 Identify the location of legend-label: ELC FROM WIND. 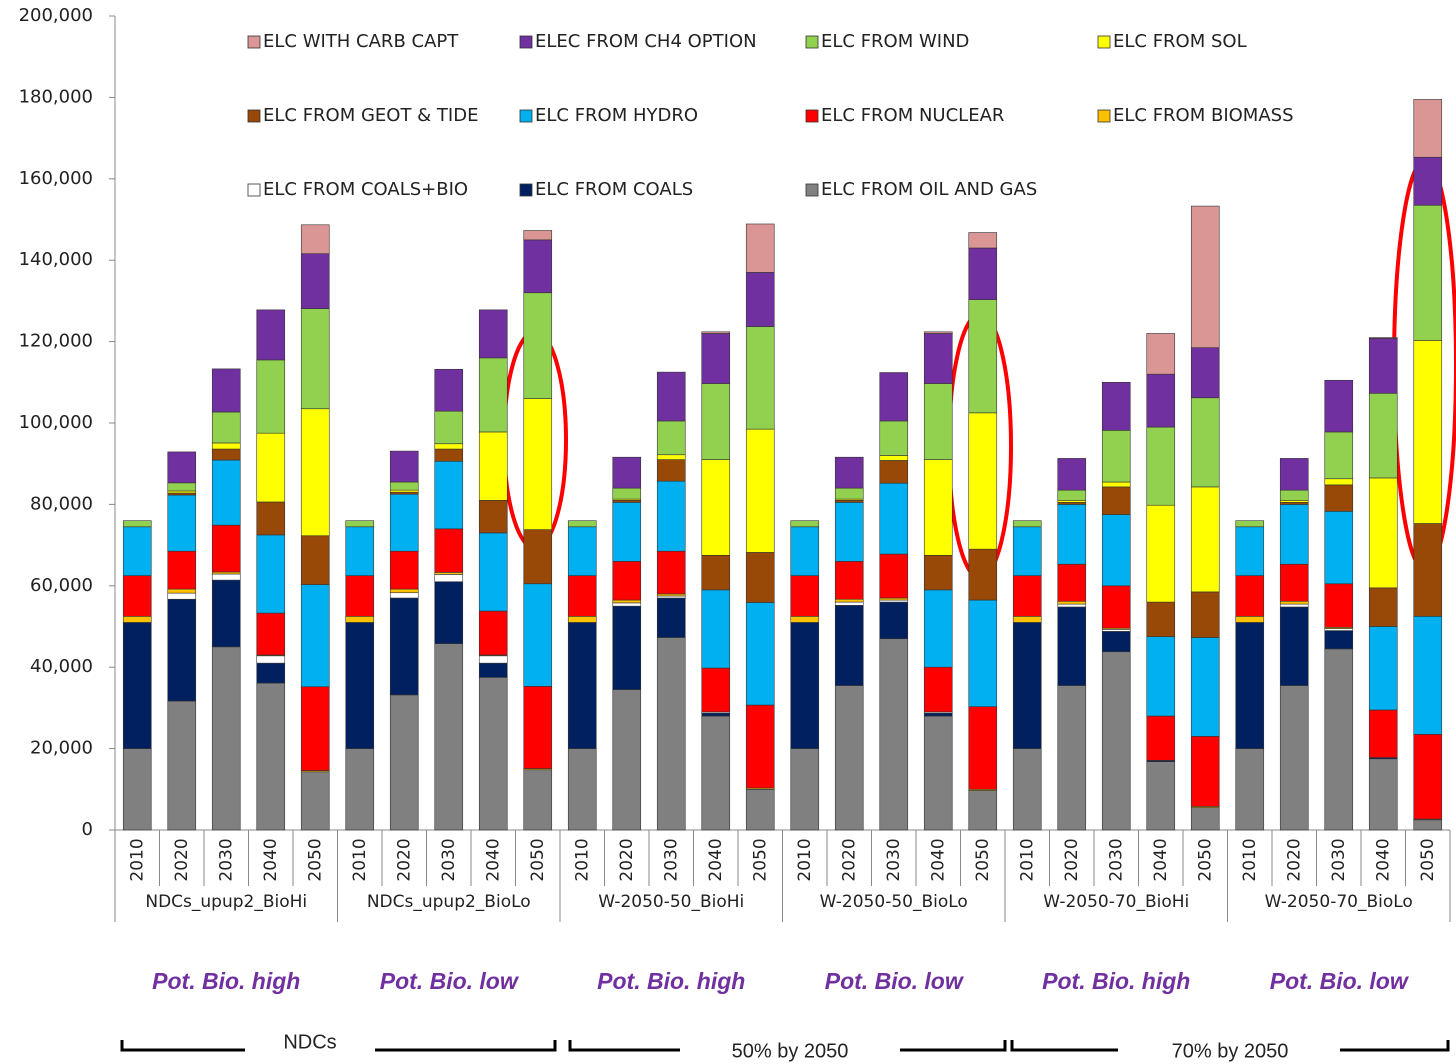
(895, 41).